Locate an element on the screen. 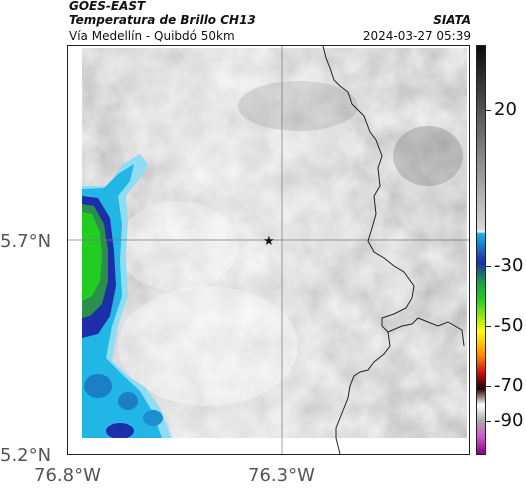  y-tick-5.7: 5.7°N is located at coordinates (26, 241).